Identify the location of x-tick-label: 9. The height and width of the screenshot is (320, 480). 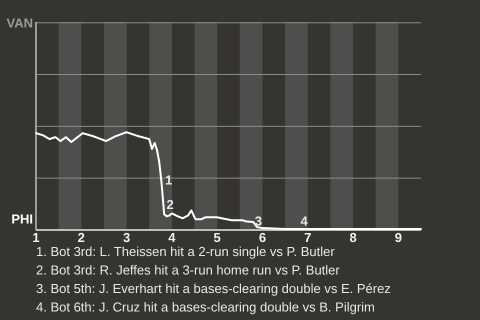
(398, 237).